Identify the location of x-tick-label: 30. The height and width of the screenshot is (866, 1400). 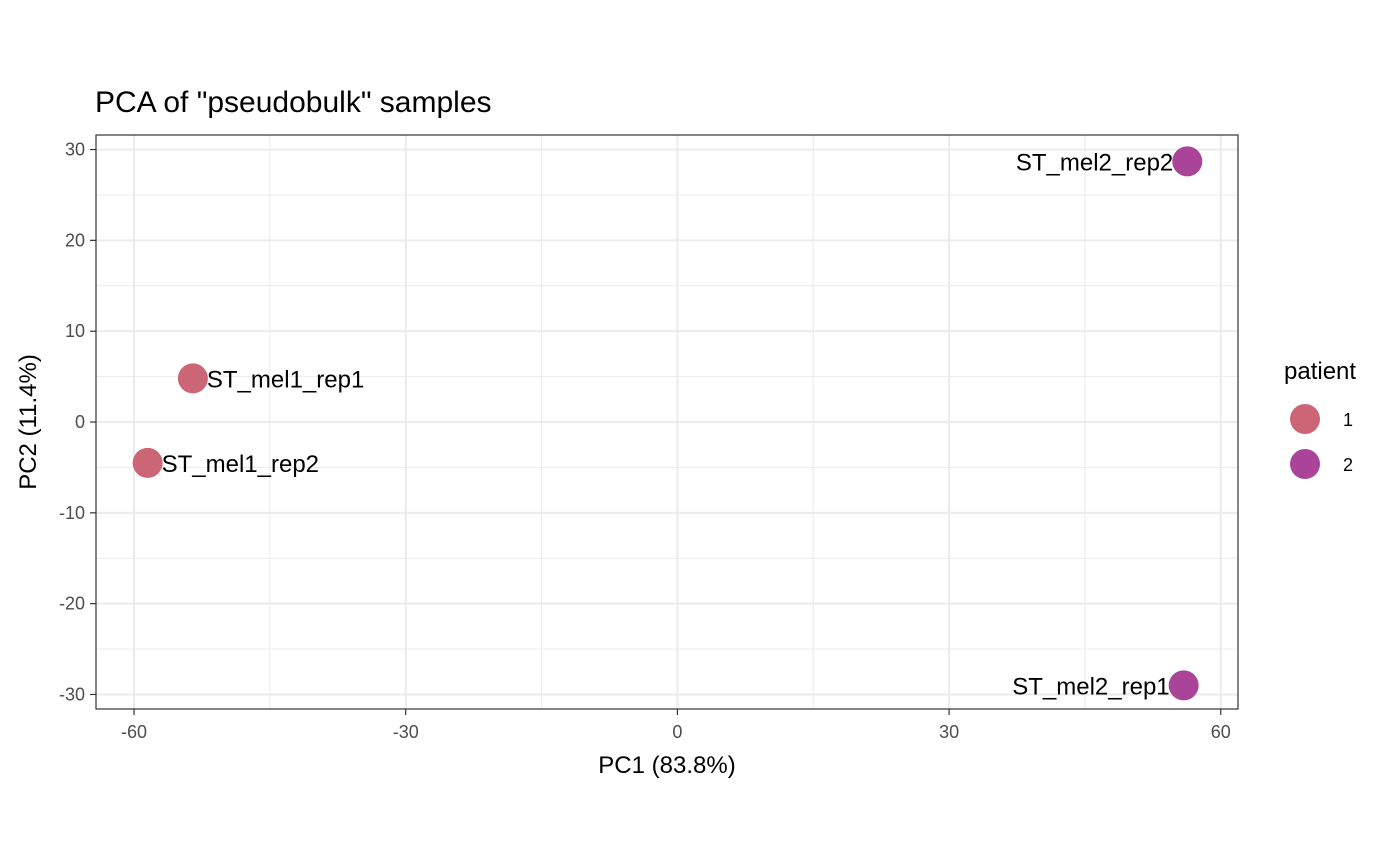
(949, 732).